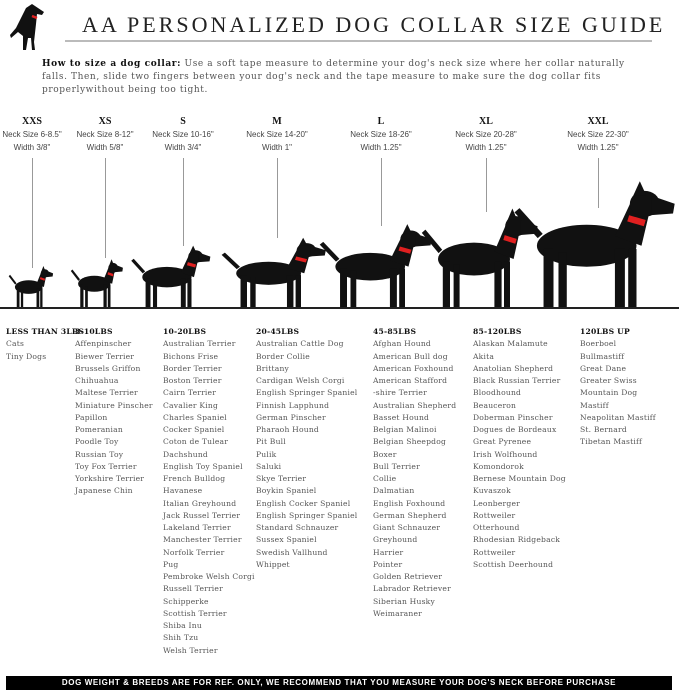 The height and width of the screenshot is (693, 679). I want to click on dog-silhouette-icon, so click(375, 265).